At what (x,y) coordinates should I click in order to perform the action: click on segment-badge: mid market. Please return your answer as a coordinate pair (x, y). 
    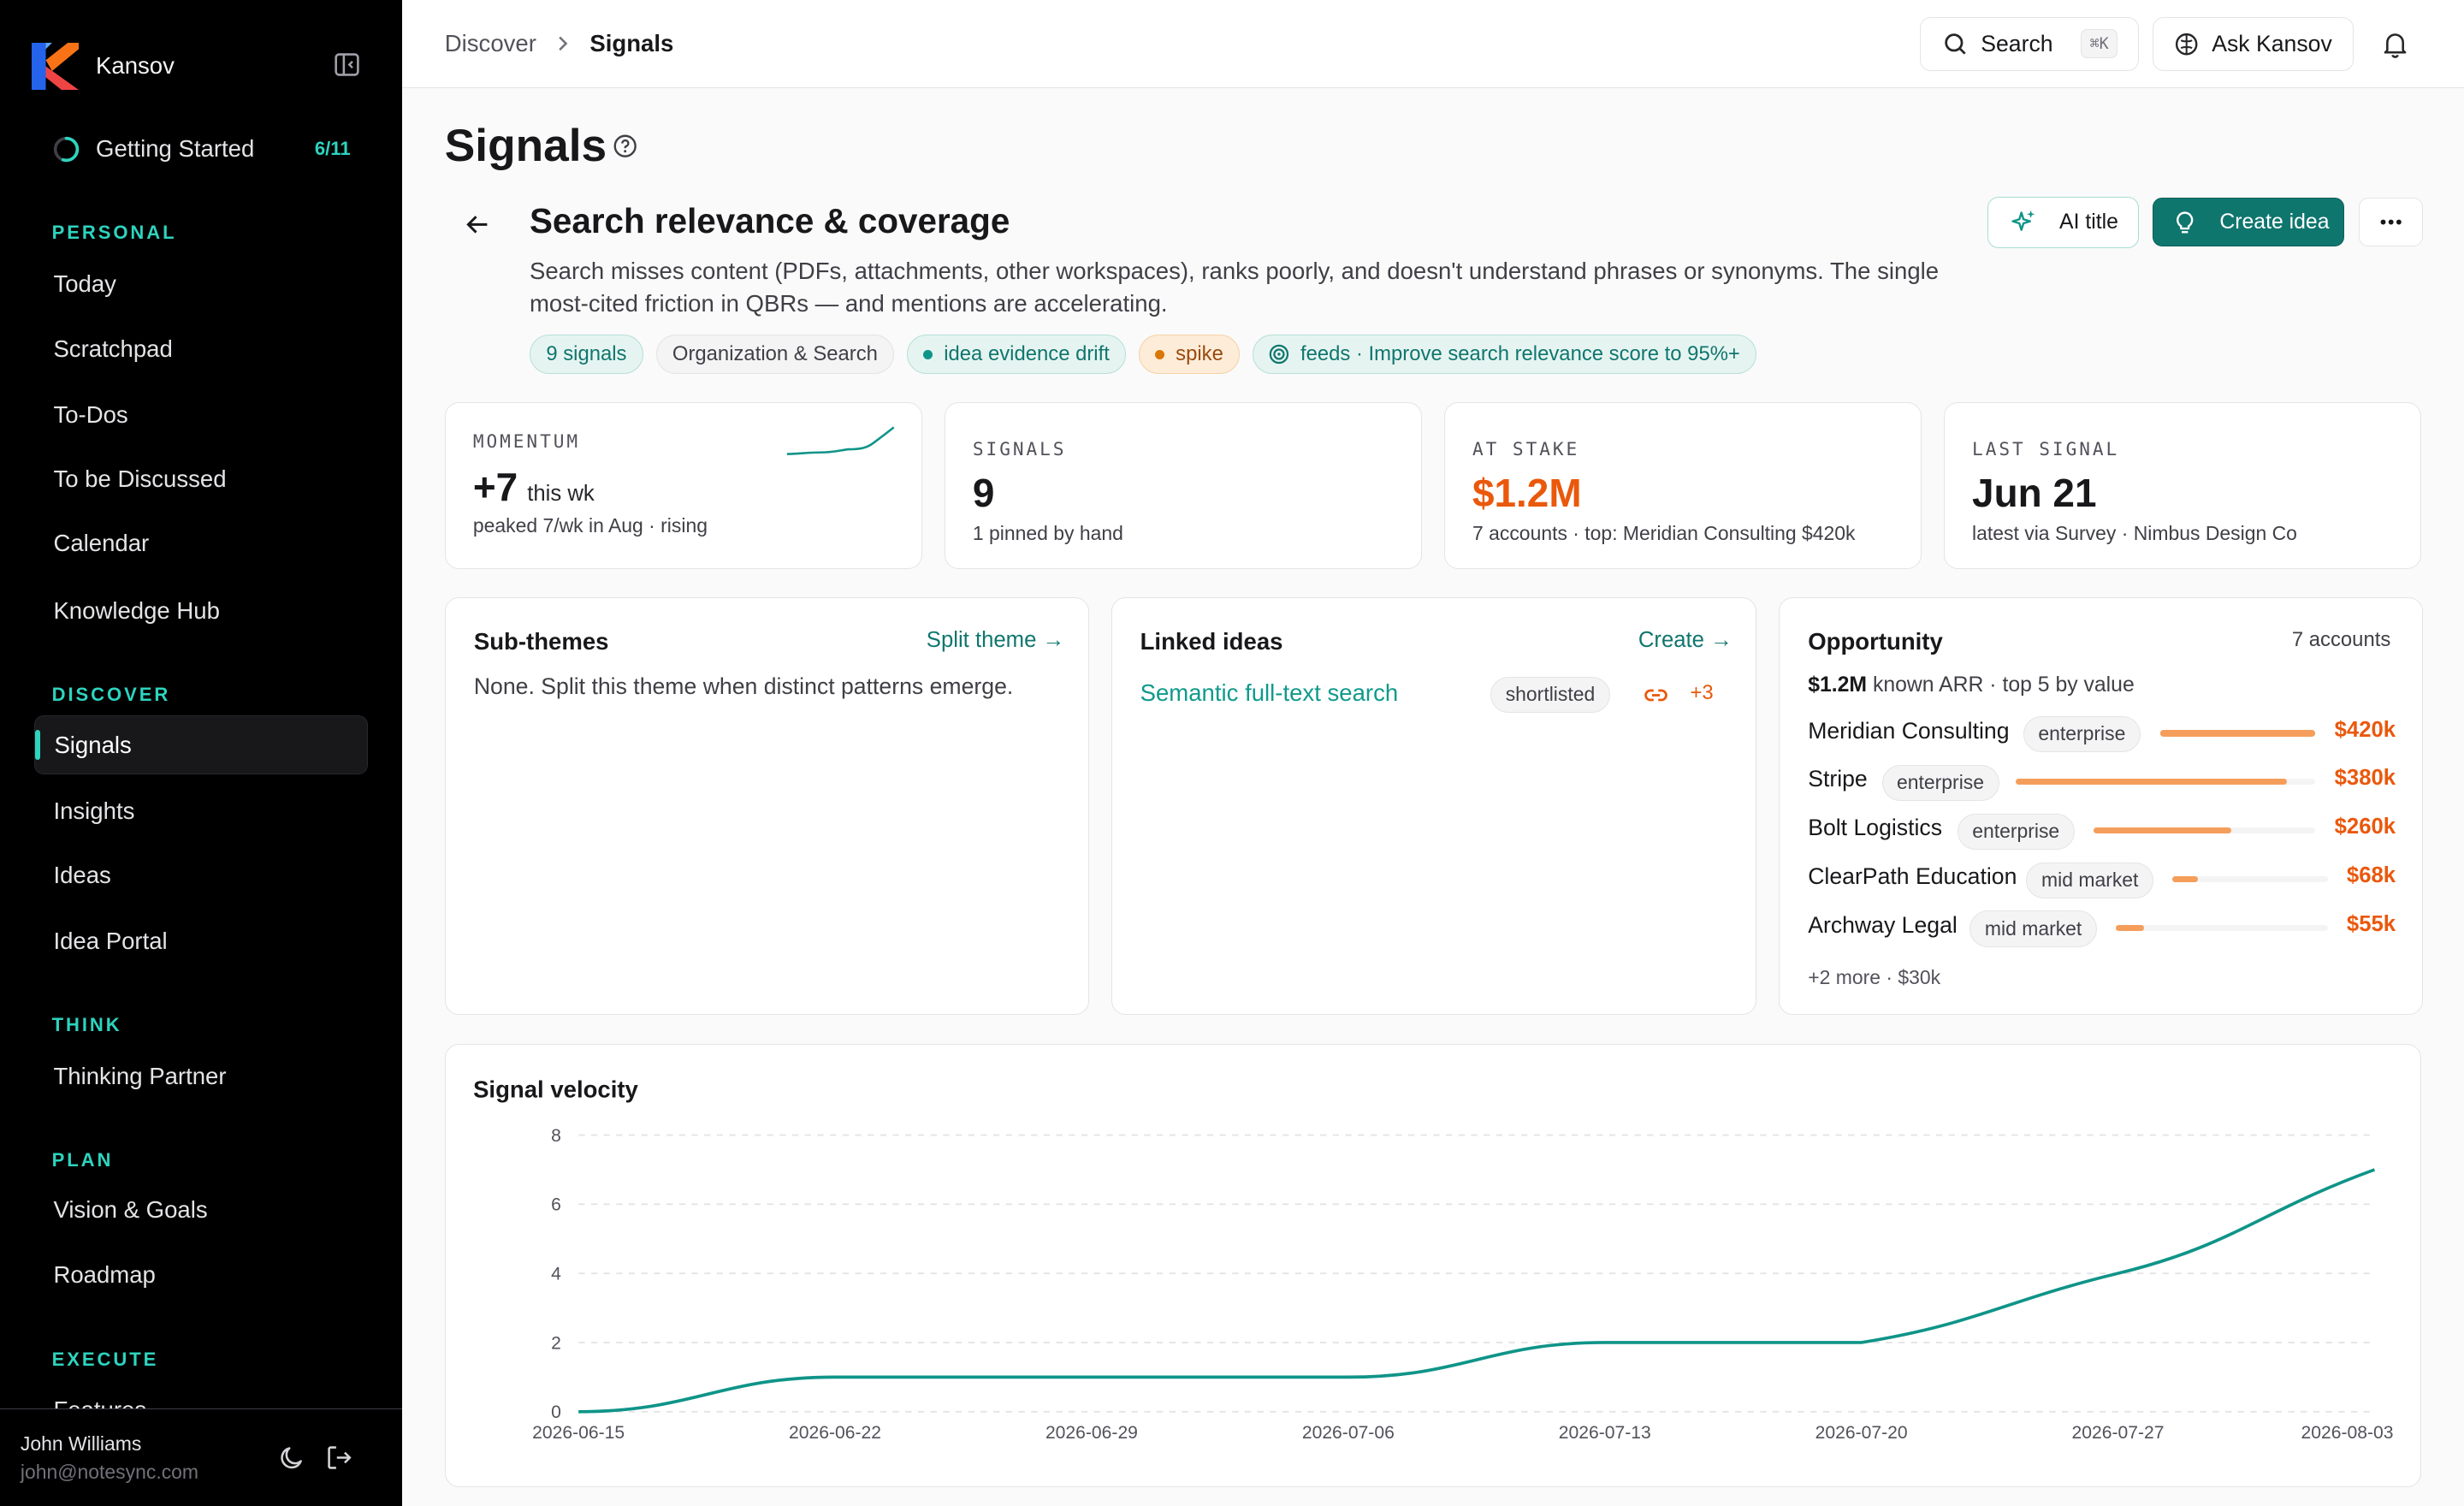
    Looking at the image, I should click on (2033, 928).